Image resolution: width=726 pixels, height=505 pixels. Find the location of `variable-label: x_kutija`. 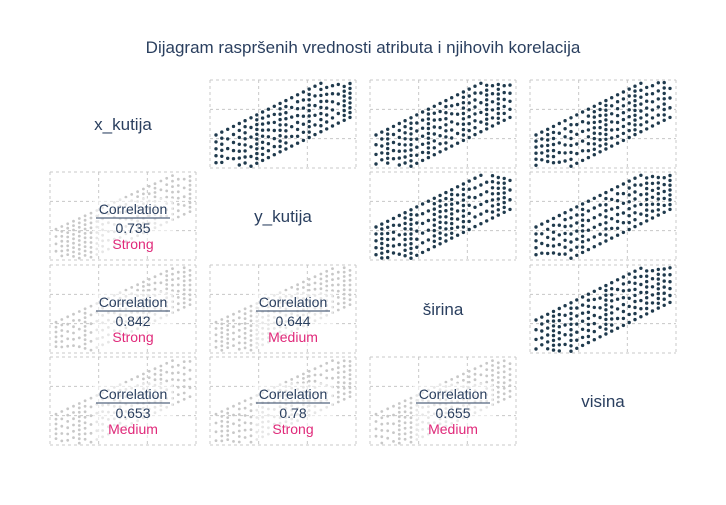

variable-label: x_kutija is located at coordinates (123, 124).